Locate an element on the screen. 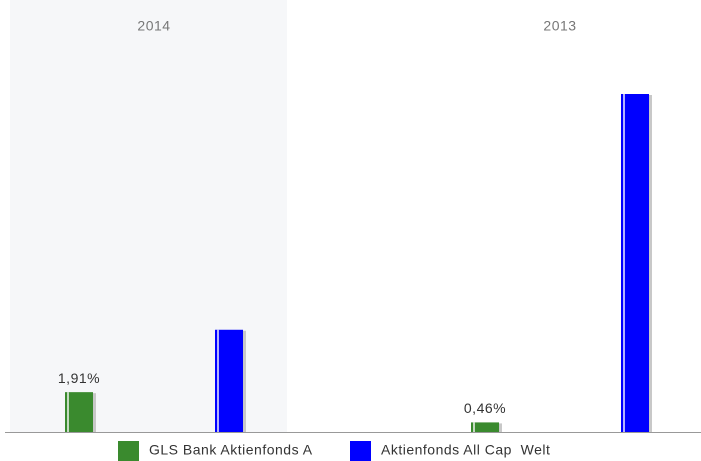  category-label: 2013 is located at coordinates (559, 26).